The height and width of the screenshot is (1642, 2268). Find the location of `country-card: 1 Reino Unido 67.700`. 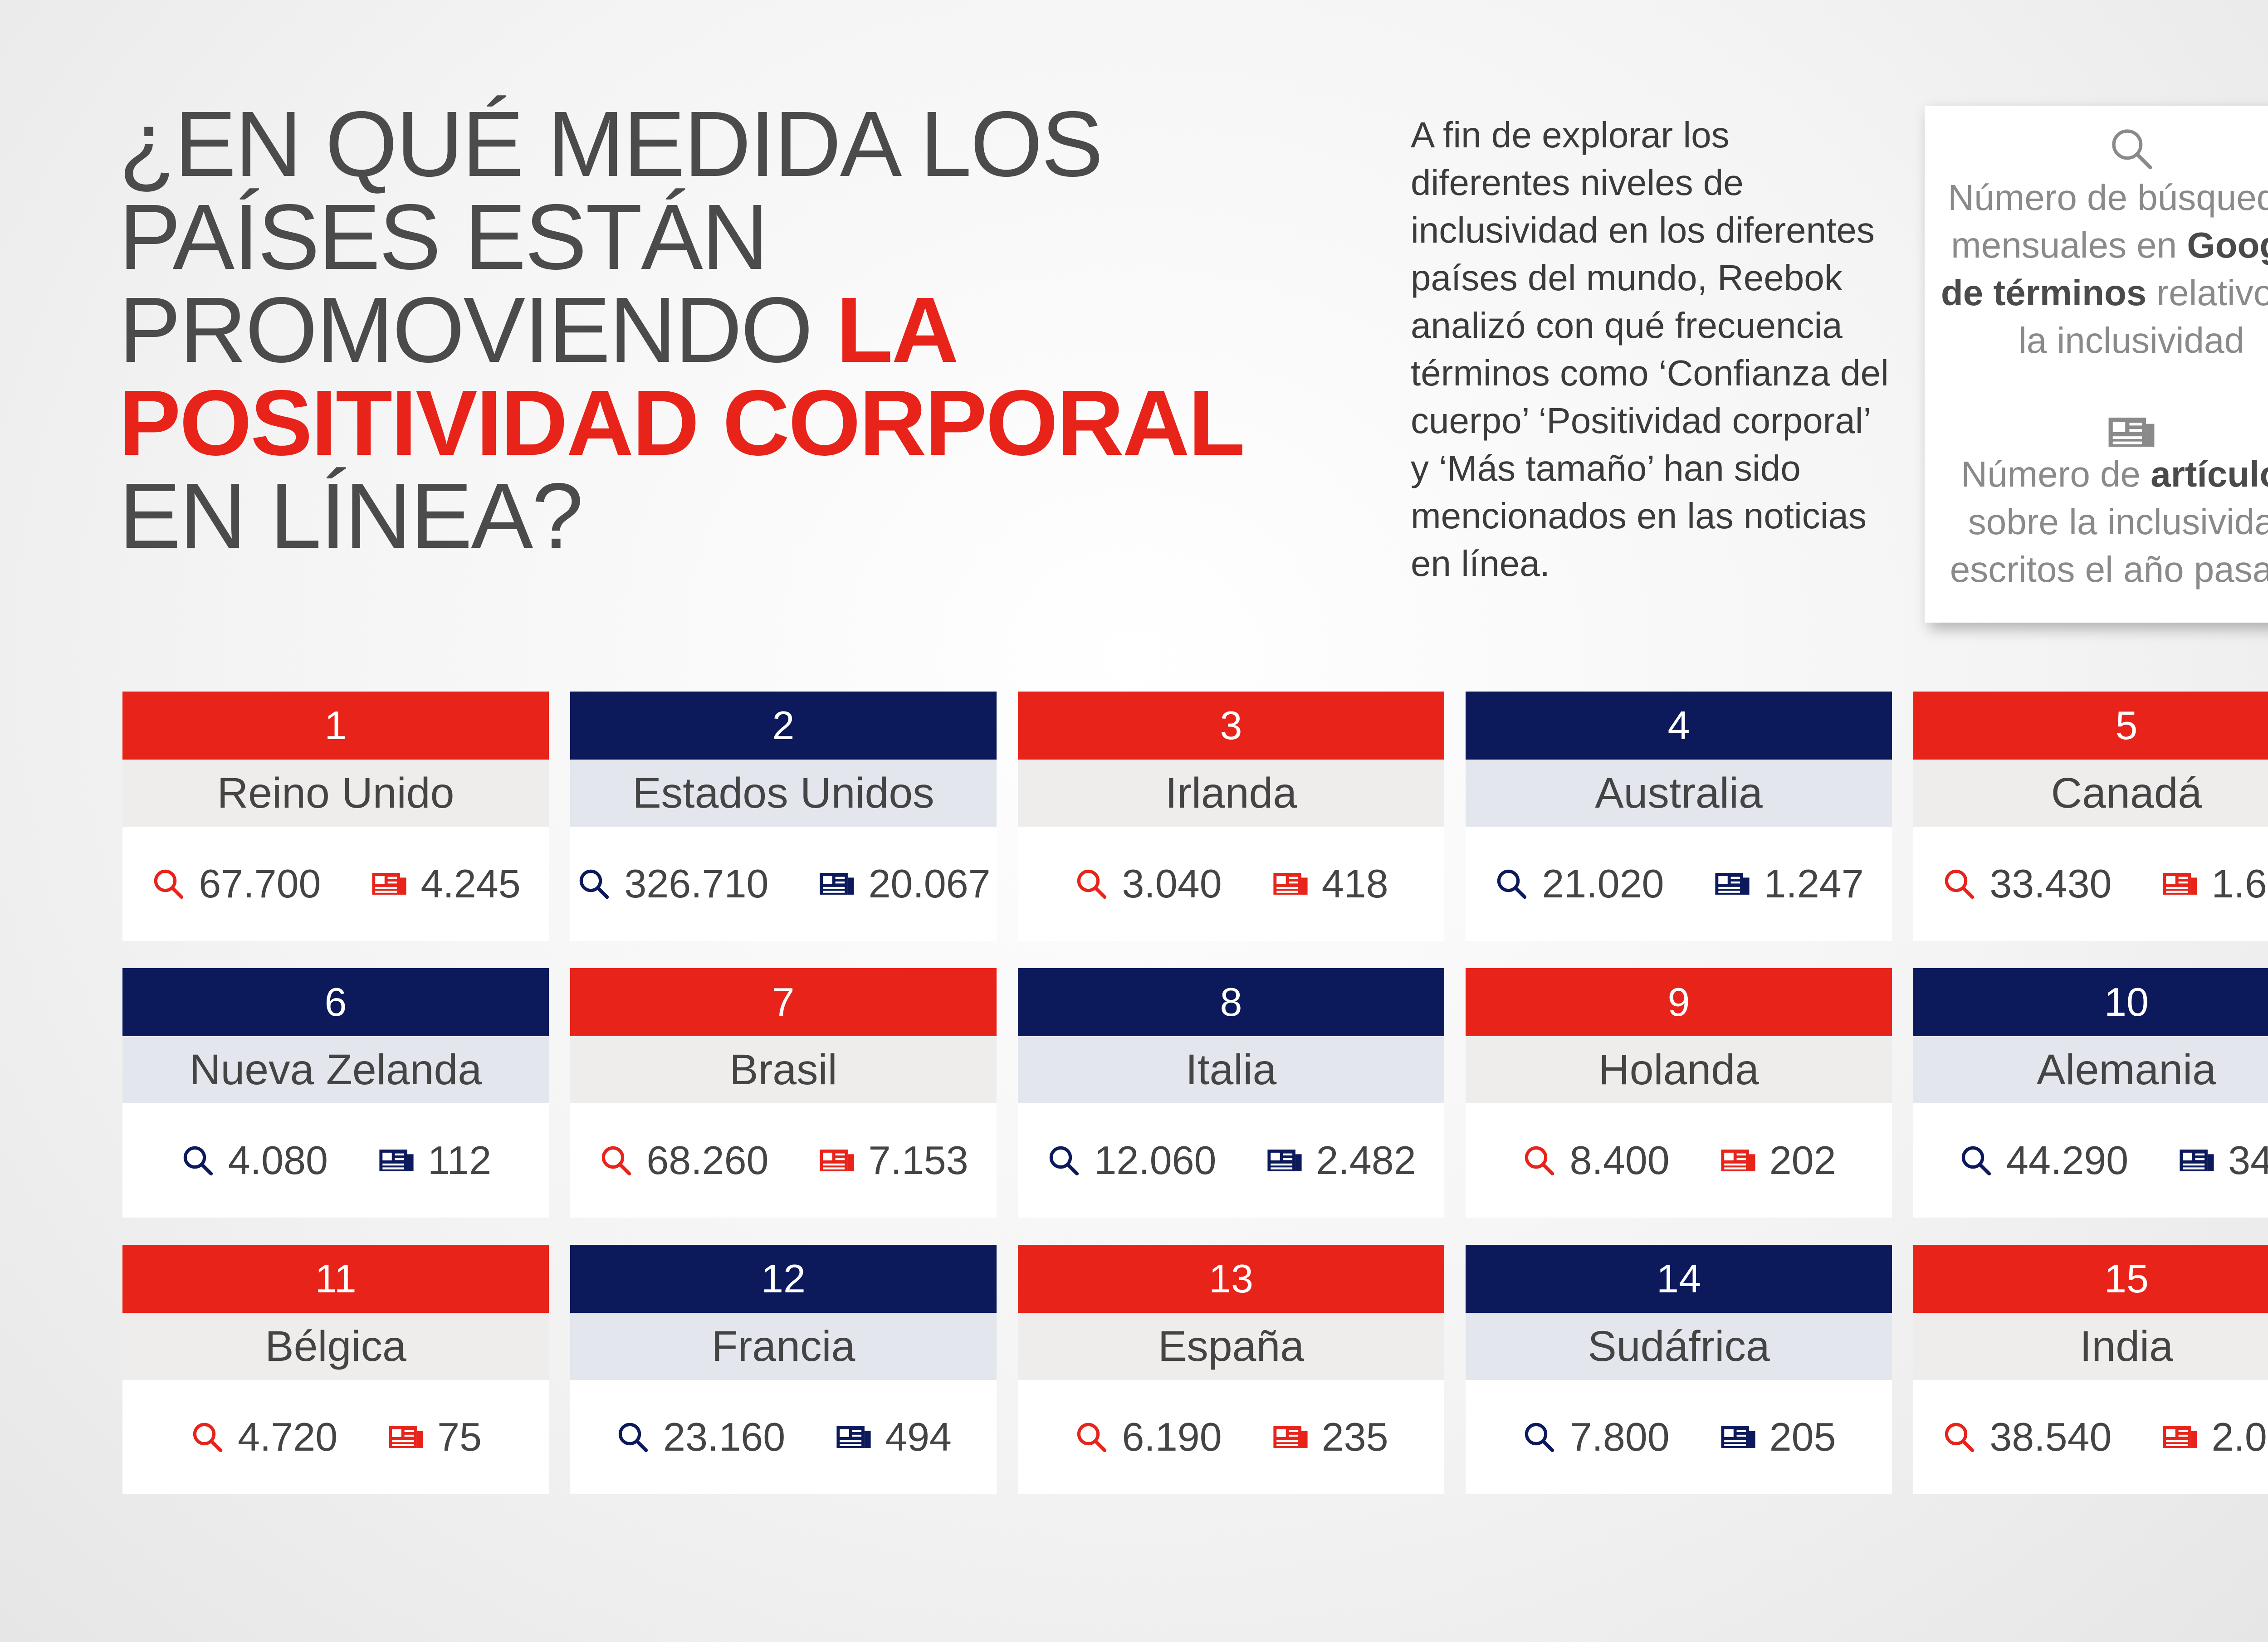

country-card: 1 Reino Unido 67.700 is located at coordinates (336, 817).